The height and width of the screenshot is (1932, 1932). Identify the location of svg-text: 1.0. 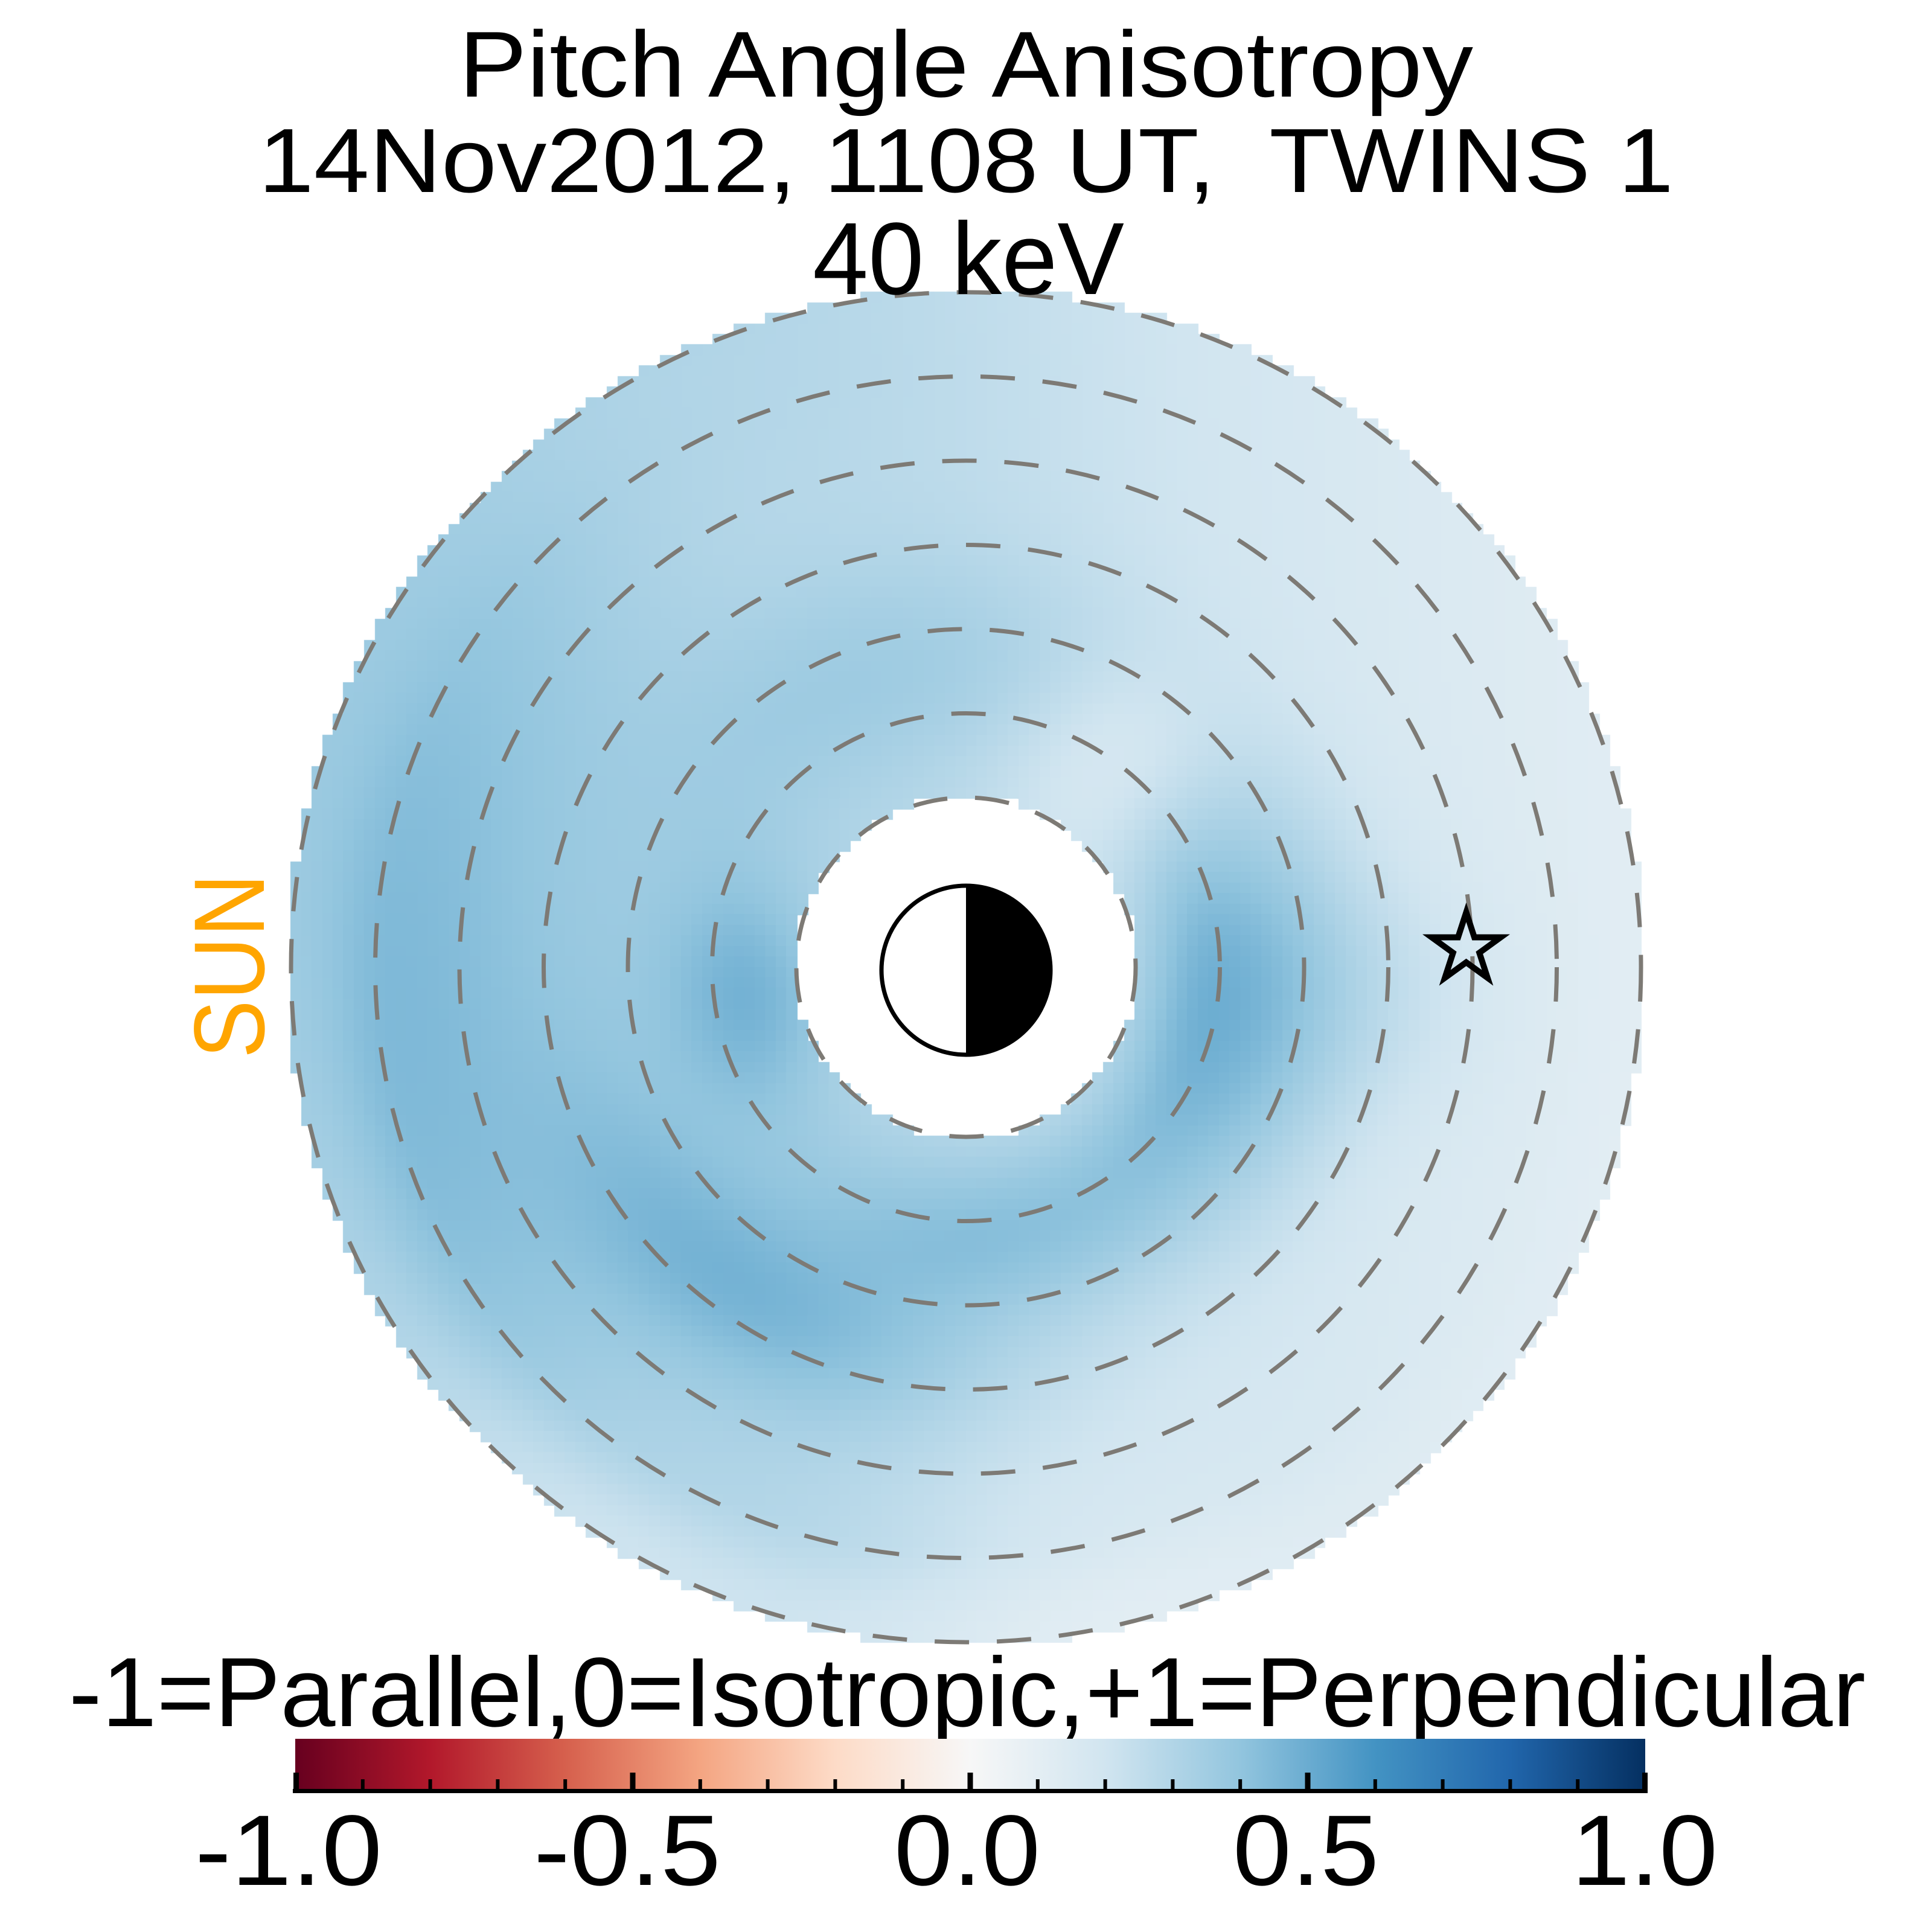
(1645, 1851).